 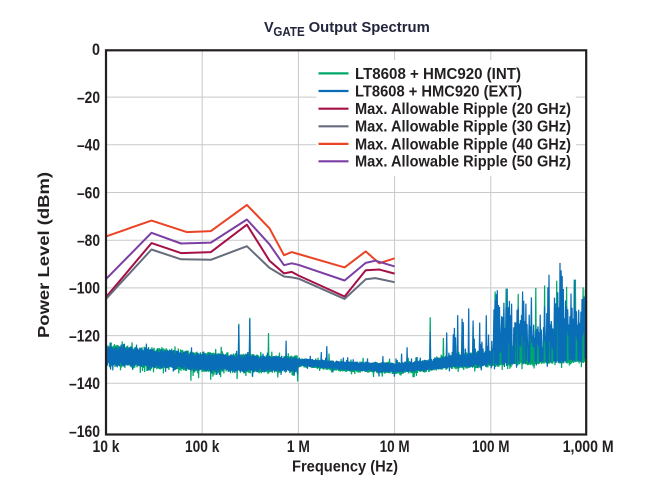 What do you see at coordinates (491, 447) in the screenshot?
I see `svg-text: 100 M` at bounding box center [491, 447].